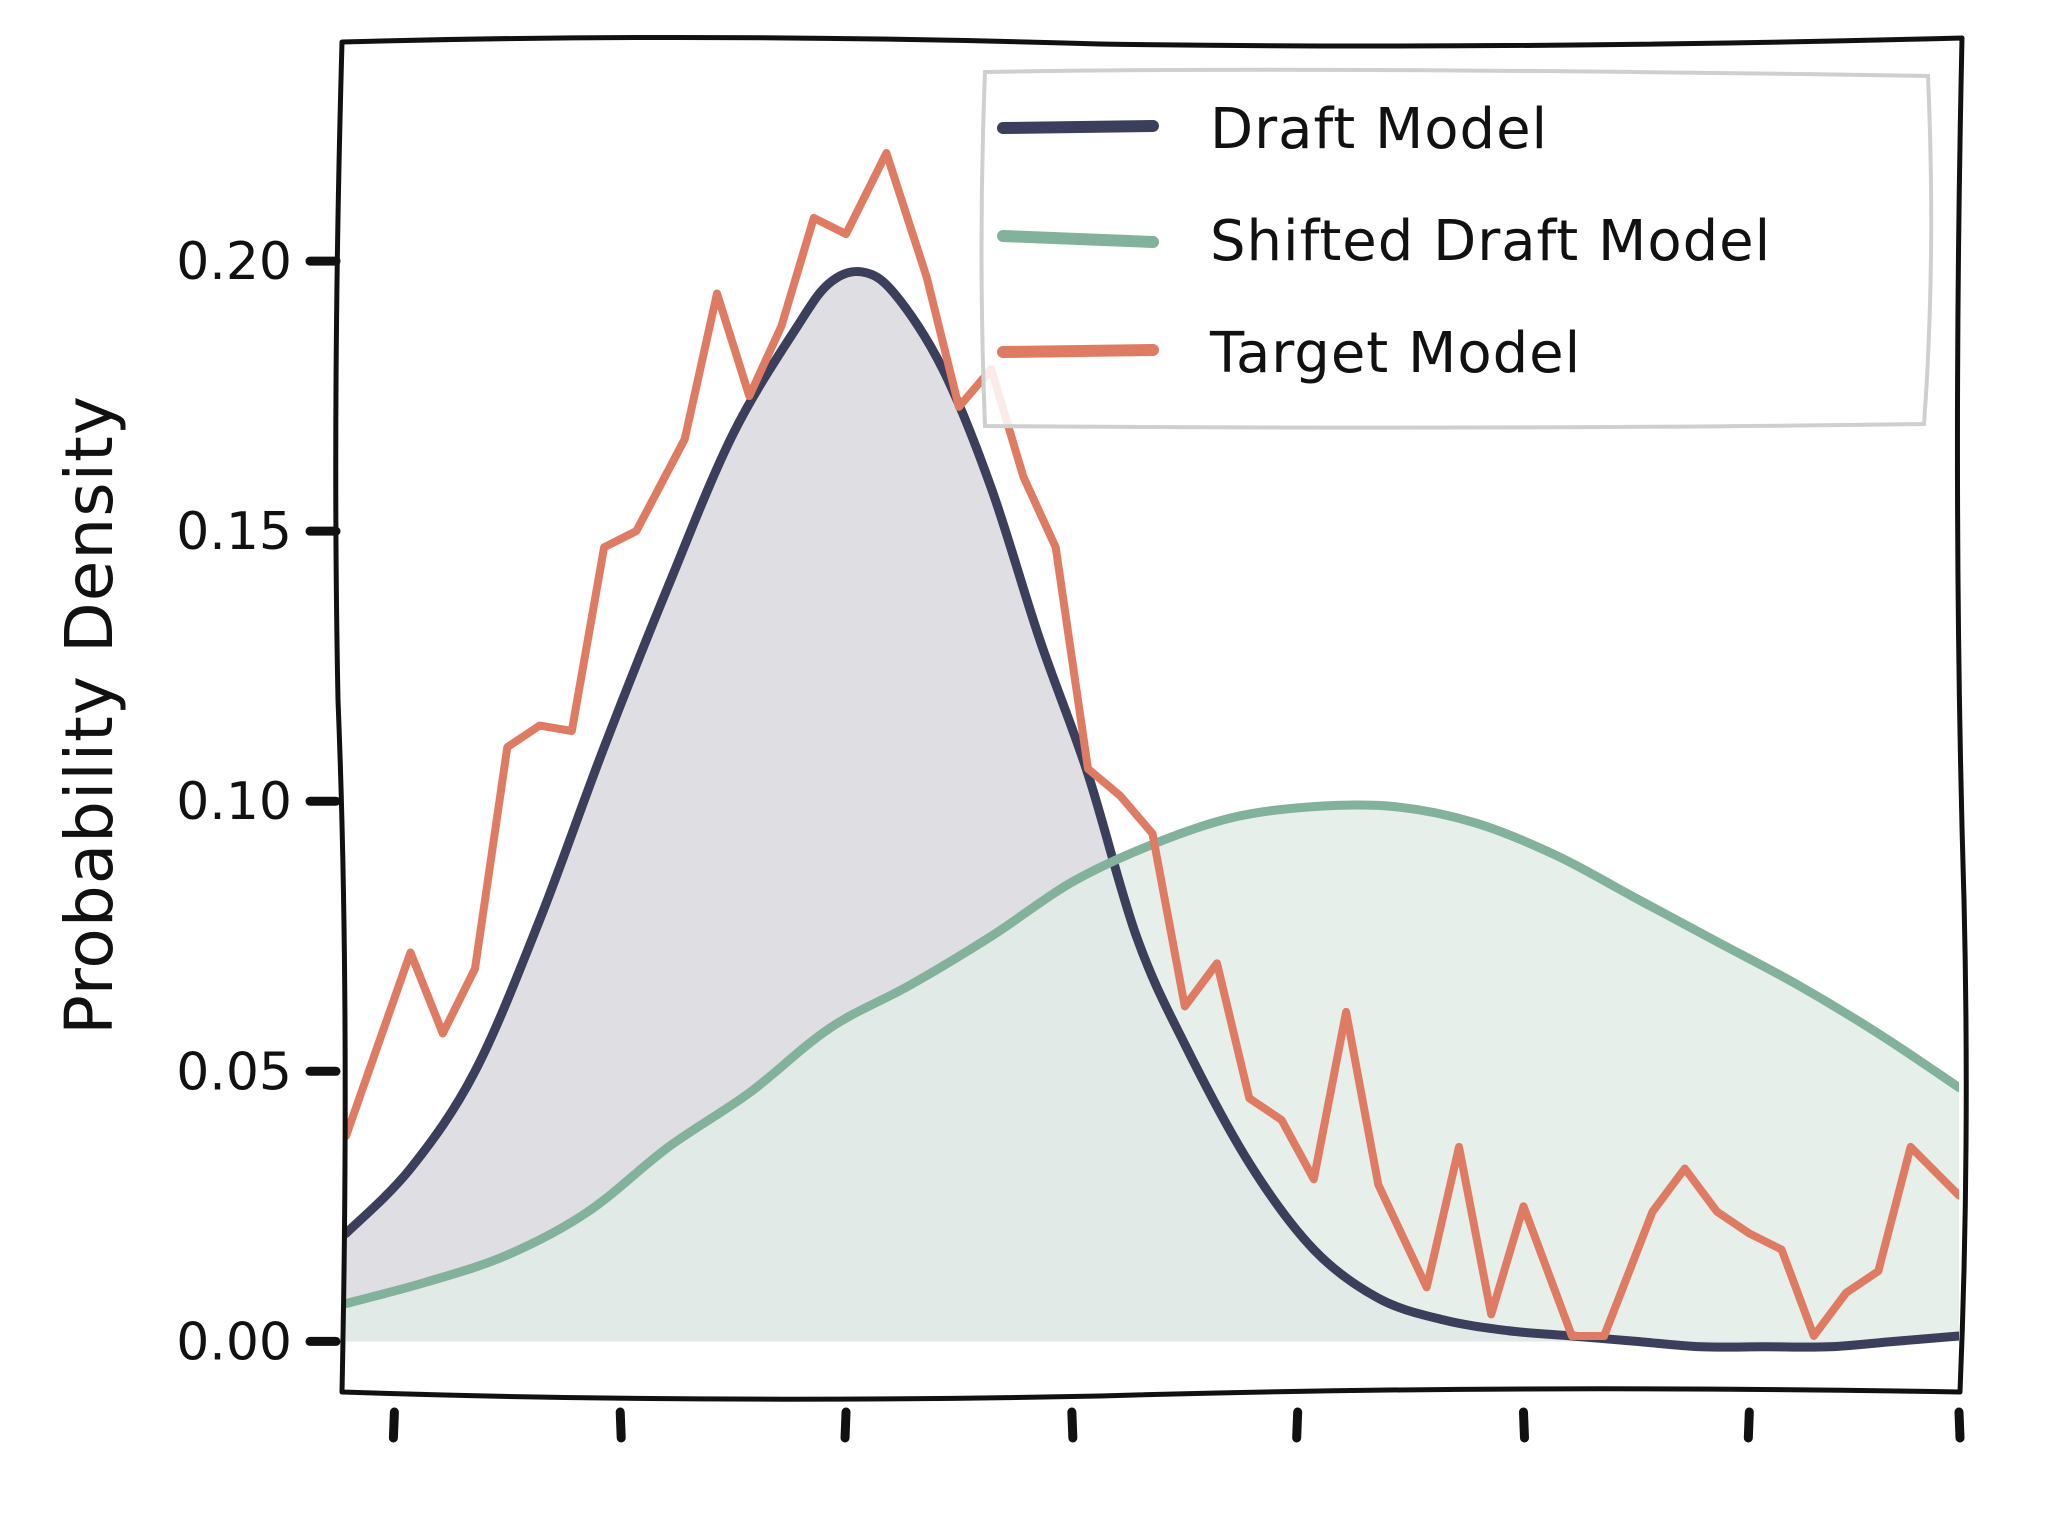 Image resolution: width=2052 pixels, height=1516 pixels. What do you see at coordinates (1176, 1425) in the screenshot?
I see `x-axis` at bounding box center [1176, 1425].